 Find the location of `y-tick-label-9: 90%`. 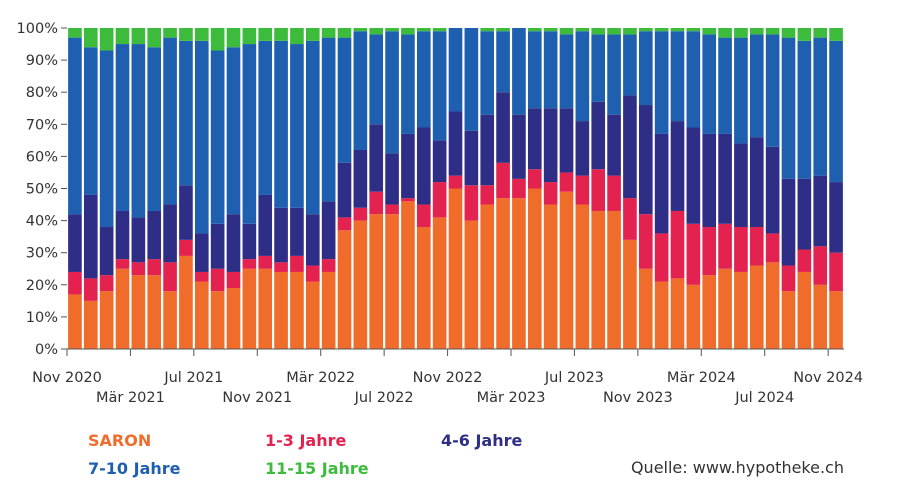

y-tick-label-9: 90% is located at coordinates (42, 61).